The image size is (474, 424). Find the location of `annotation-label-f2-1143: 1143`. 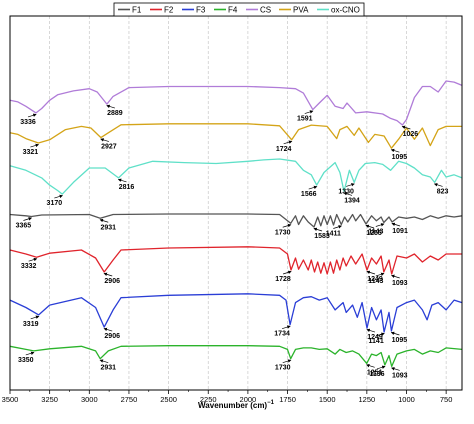

annotation-label-f2-1143: 1143 is located at coordinates (375, 281).